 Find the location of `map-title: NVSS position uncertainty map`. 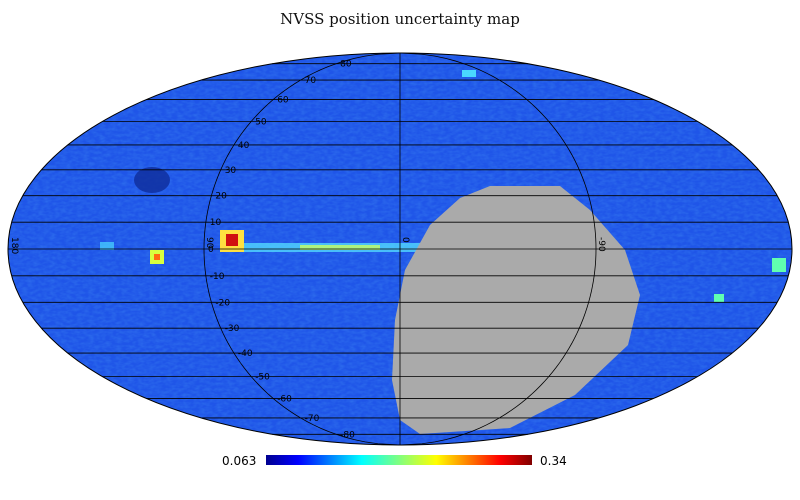

map-title: NVSS position uncertainty map is located at coordinates (400, 19).